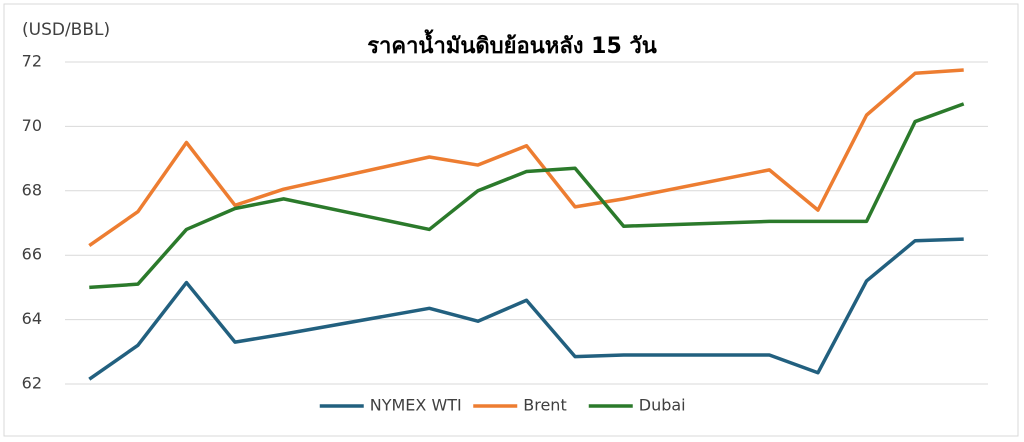 Image resolution: width=1024 pixels, height=442 pixels. What do you see at coordinates (32, 61) in the screenshot?
I see `y-tick-label: 72` at bounding box center [32, 61].